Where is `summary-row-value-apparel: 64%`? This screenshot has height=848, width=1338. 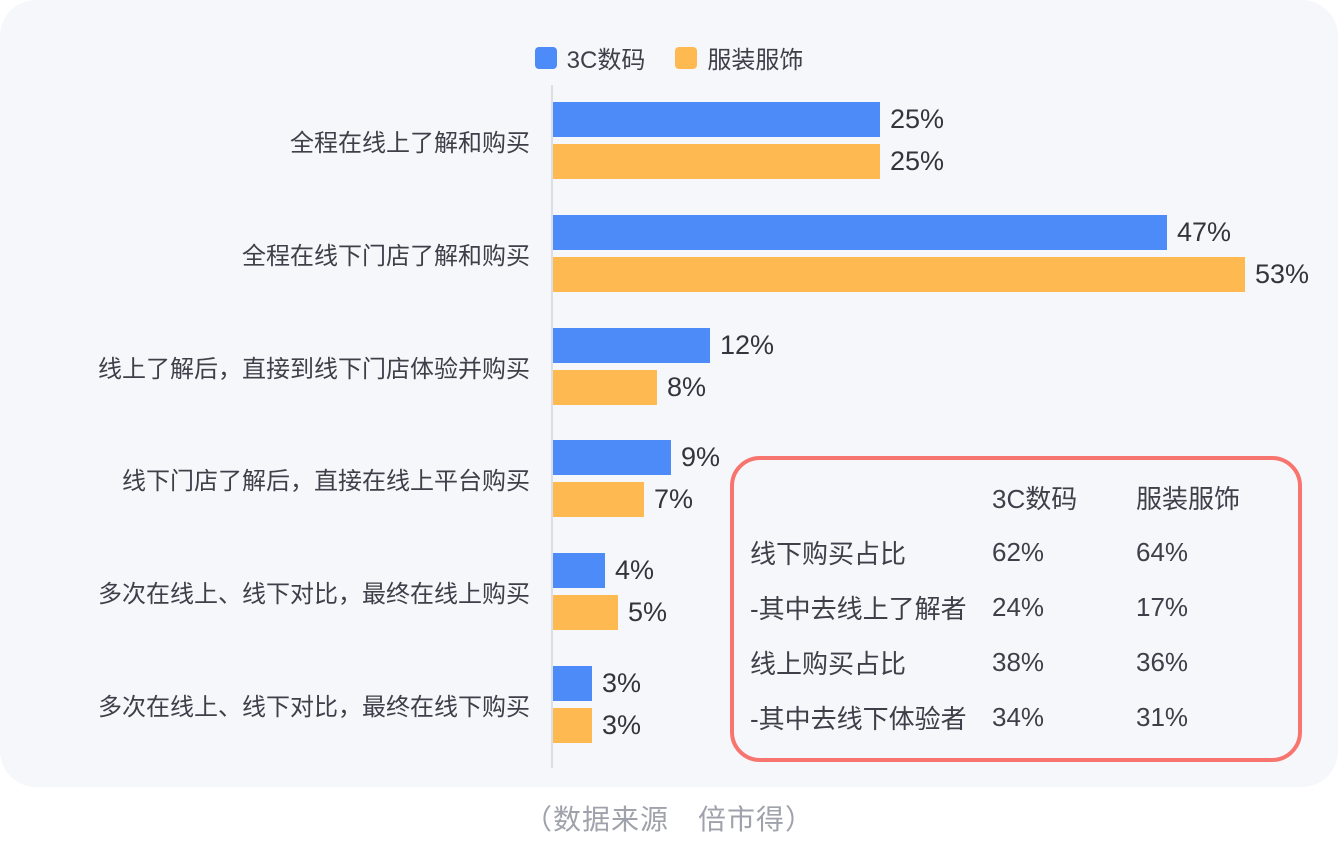 summary-row-value-apparel: 64% is located at coordinates (1162, 552).